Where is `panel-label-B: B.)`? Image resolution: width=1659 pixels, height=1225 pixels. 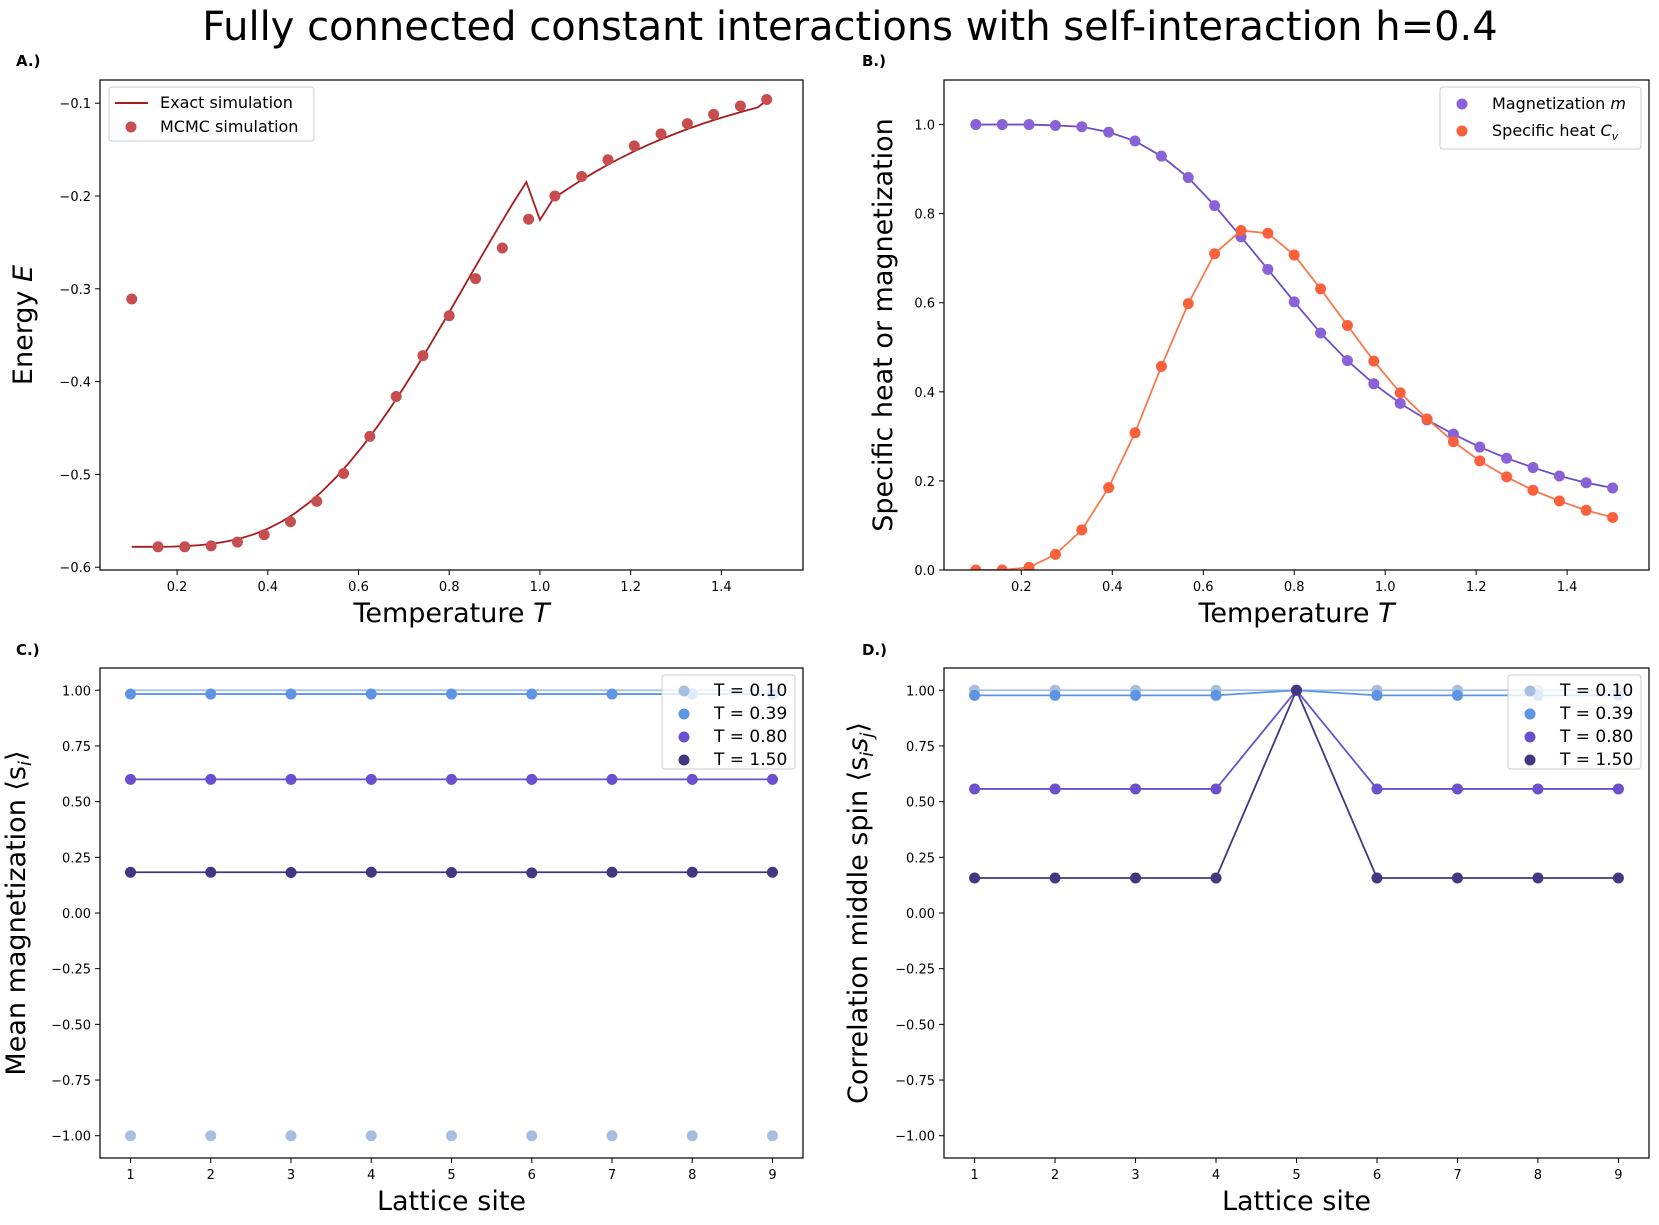
panel-label-B: B.) is located at coordinates (874, 61).